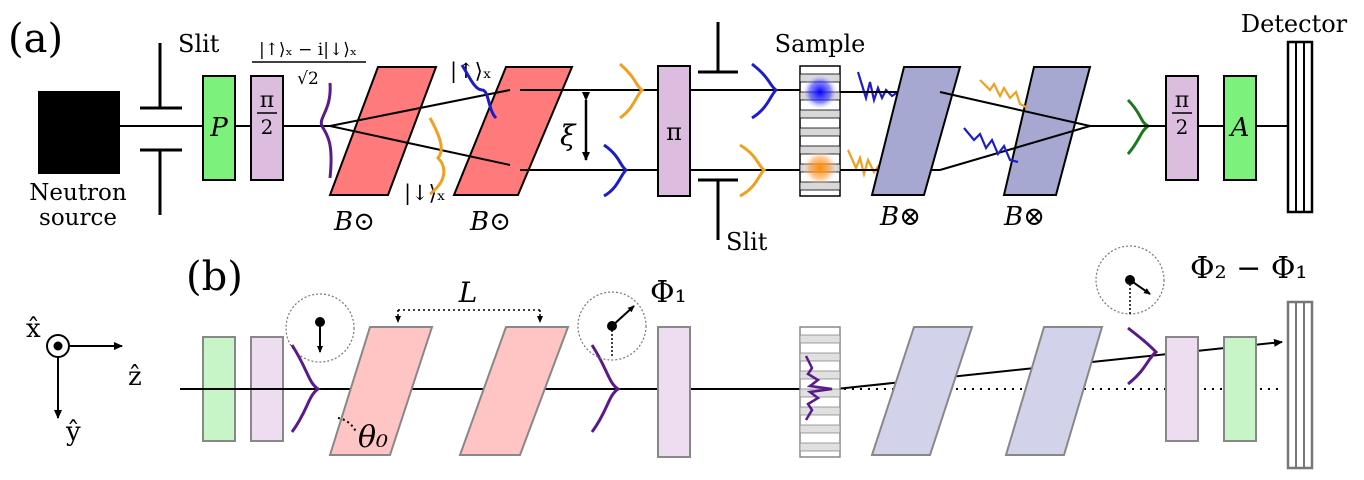 The image size is (1364, 480). Describe the element at coordinates (1182, 100) in the screenshot. I see `pi-half-2-num: π` at that location.